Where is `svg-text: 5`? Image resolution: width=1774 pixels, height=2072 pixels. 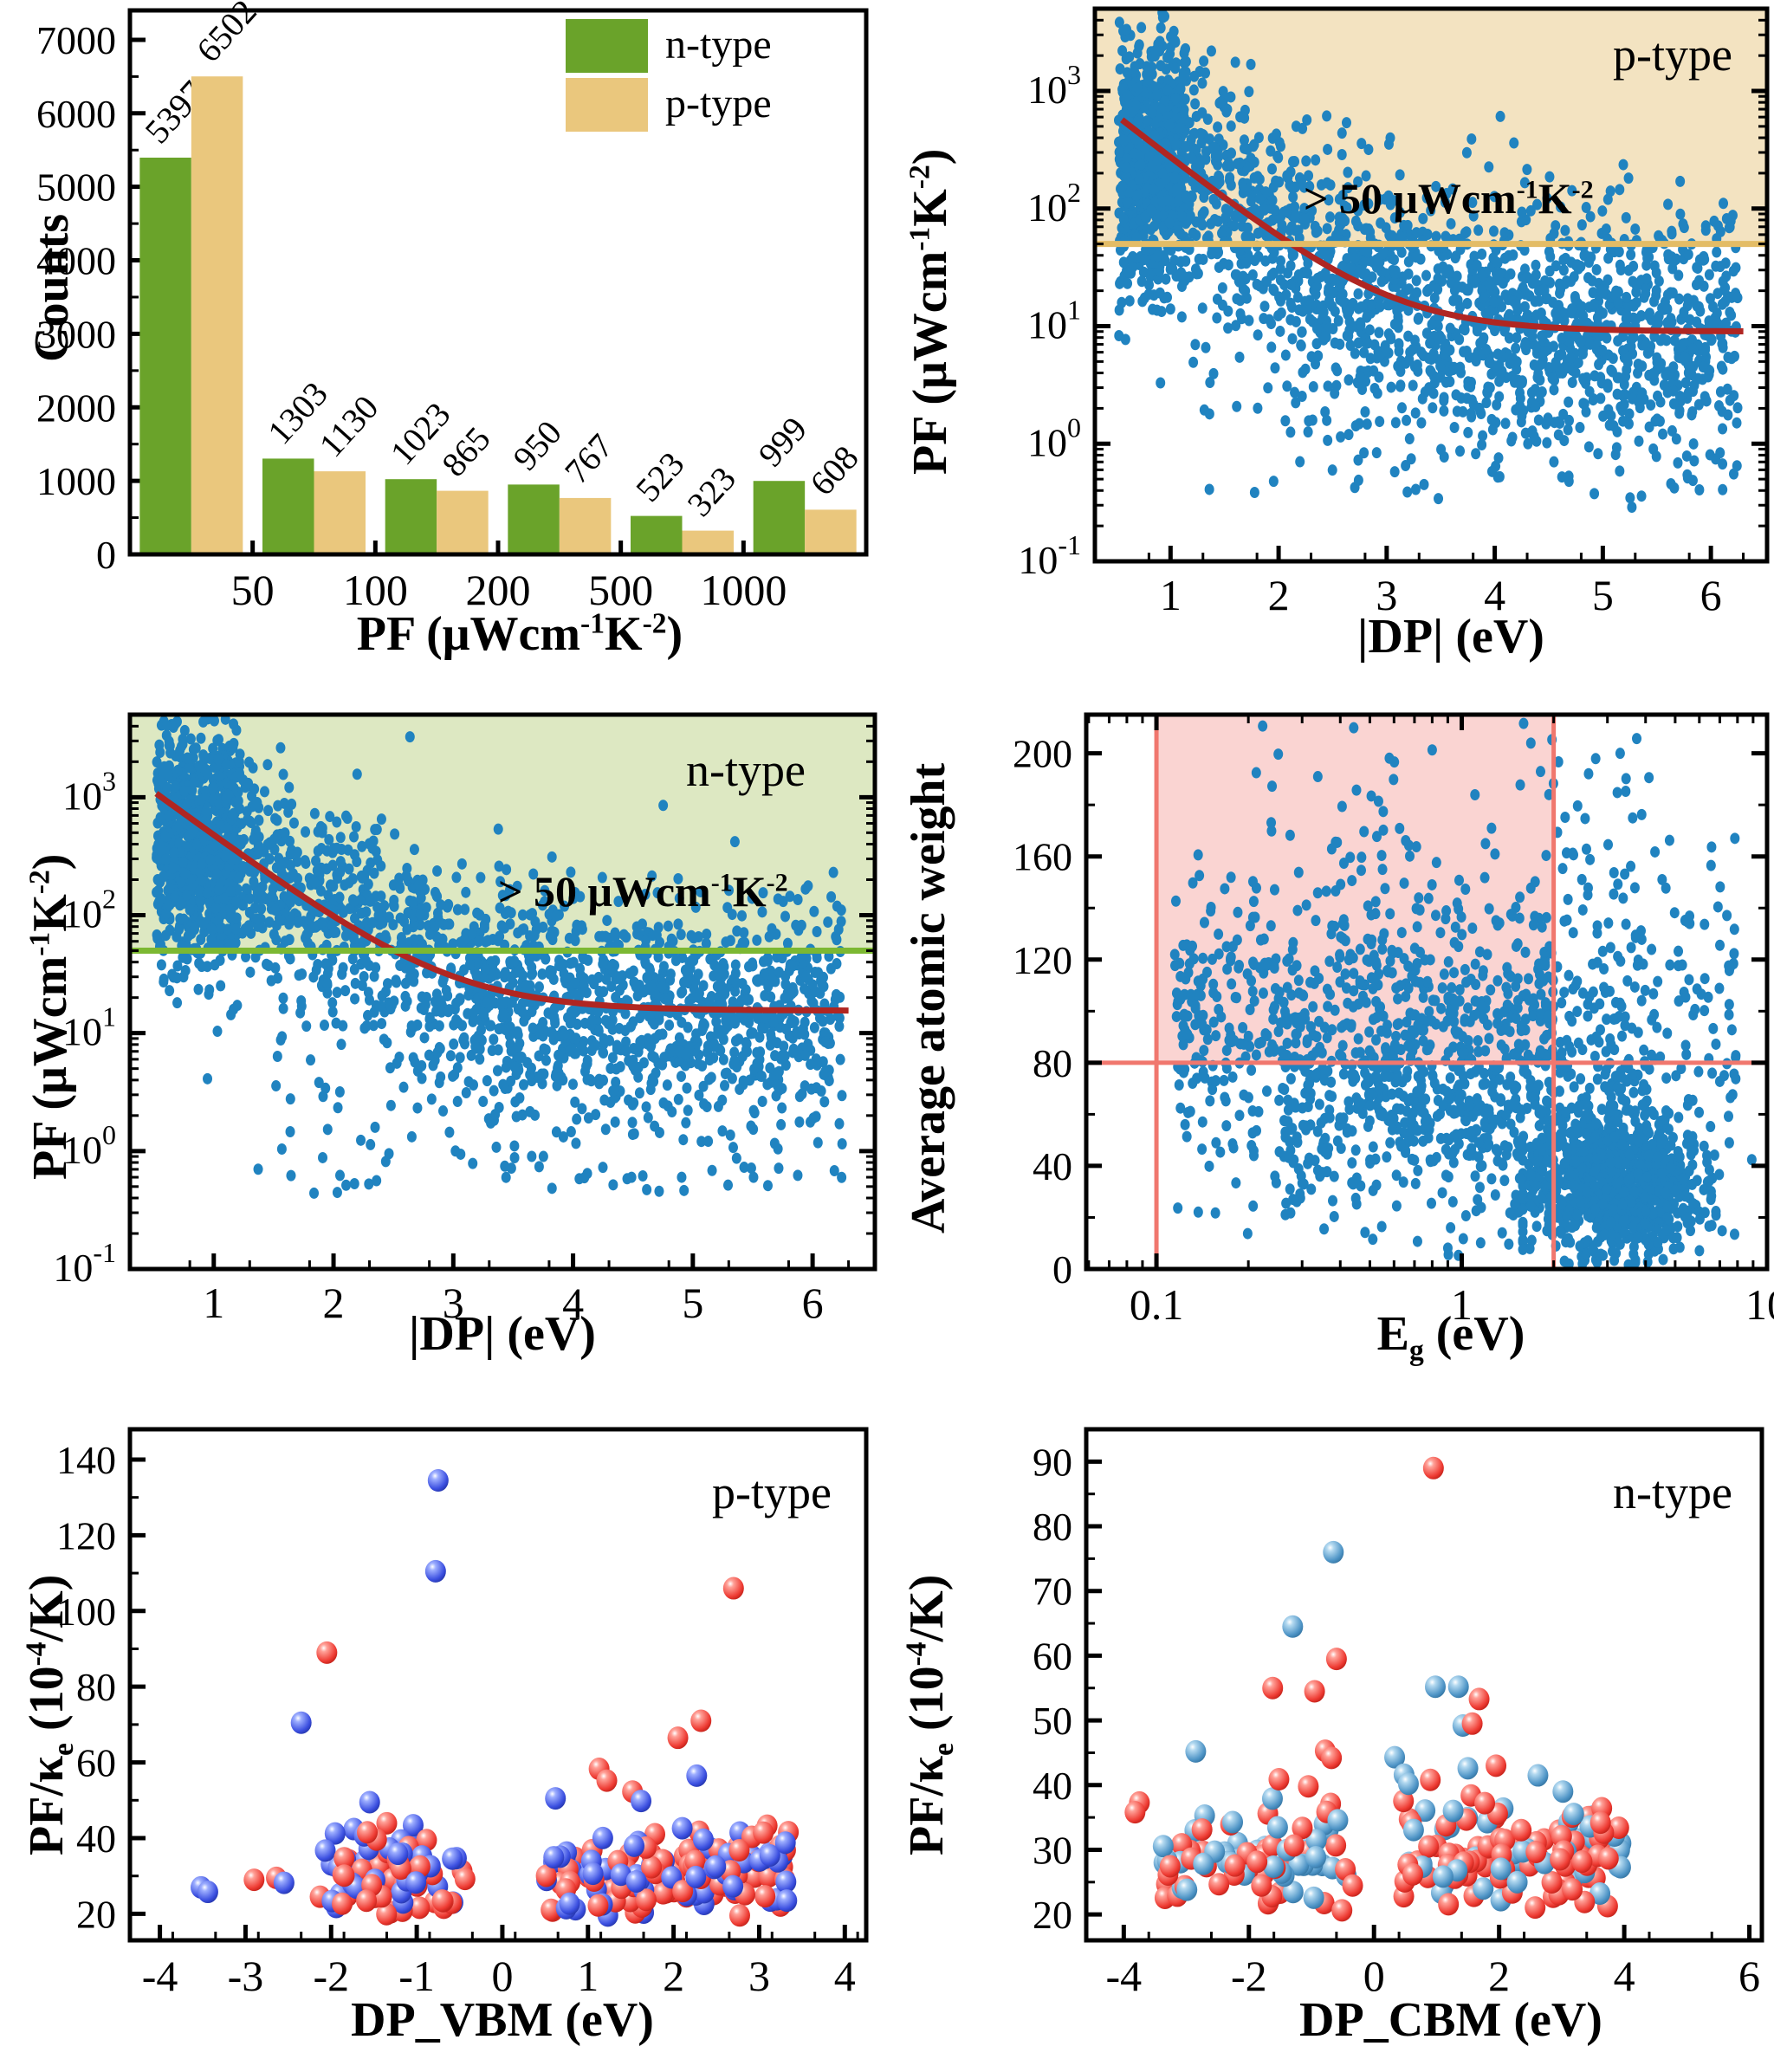
svg-text: 5 is located at coordinates (1603, 595).